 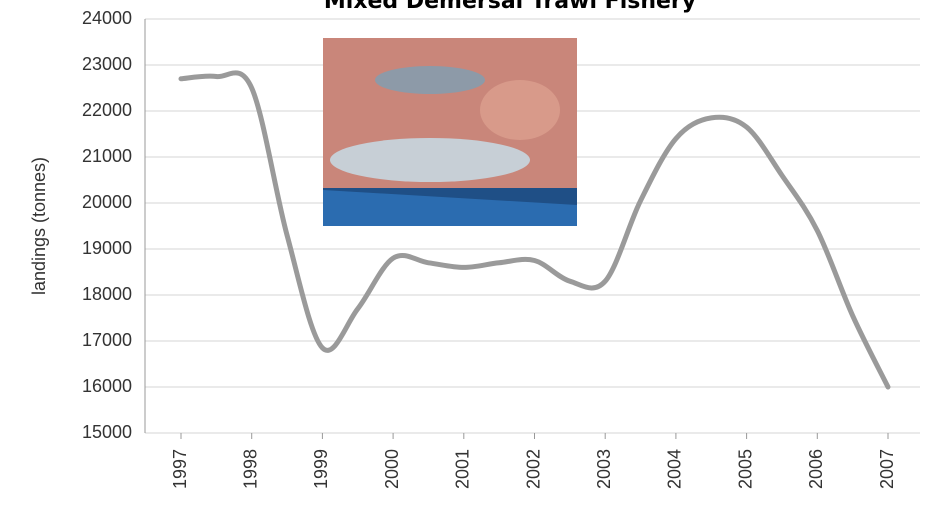 I want to click on x-tick-label: 2003, so click(x=604, y=469).